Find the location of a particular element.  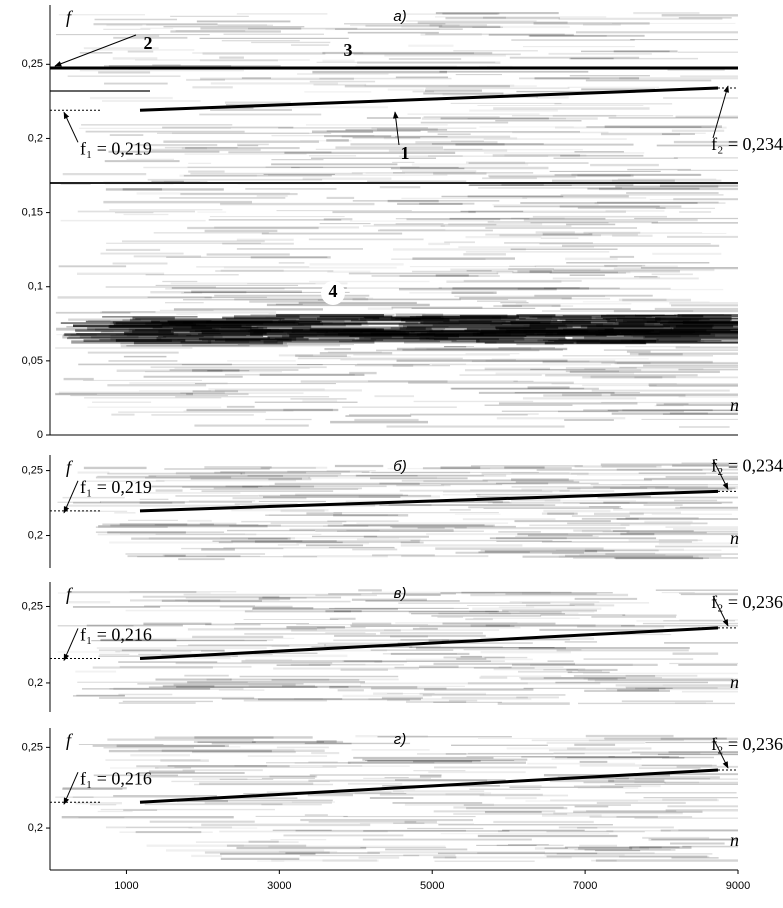

marker-label: 1 is located at coordinates (405, 153).